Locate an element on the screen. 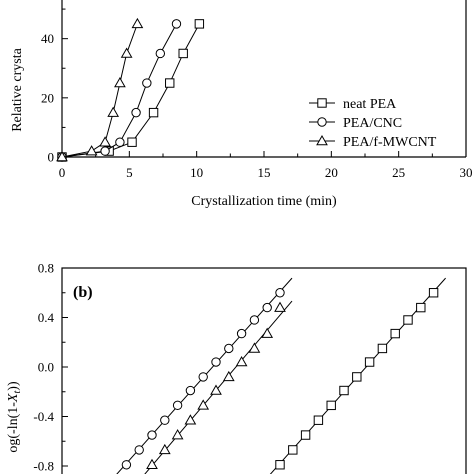 The width and height of the screenshot is (474, 474). panel-b-ylabel: og(-ln(1-Xt)) is located at coordinates (14, 417).